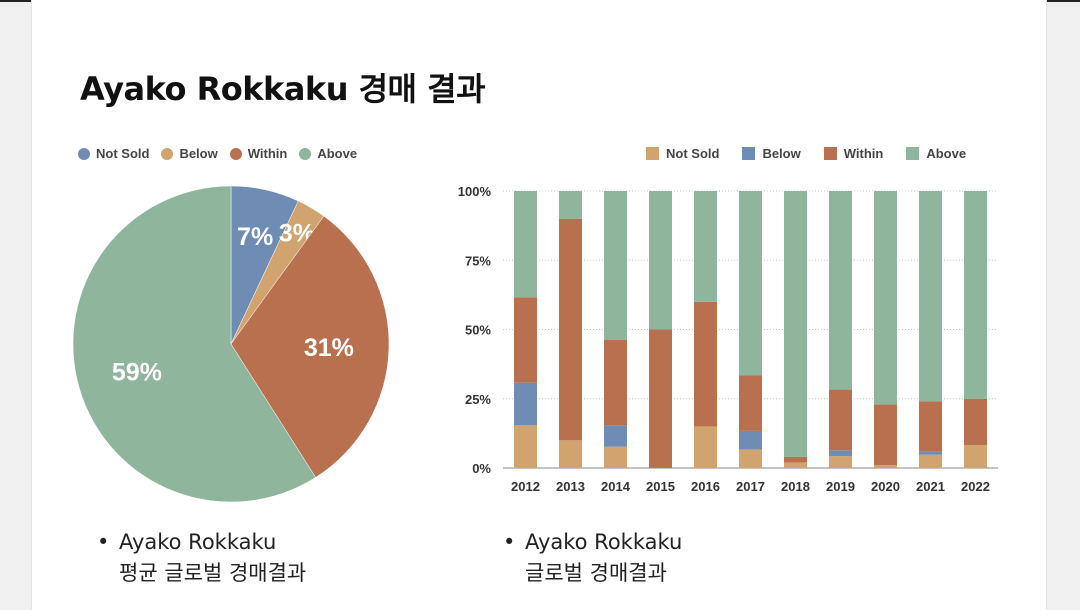 This screenshot has width=1080, height=610. What do you see at coordinates (930, 486) in the screenshot?
I see `x-tick-label: 2021` at bounding box center [930, 486].